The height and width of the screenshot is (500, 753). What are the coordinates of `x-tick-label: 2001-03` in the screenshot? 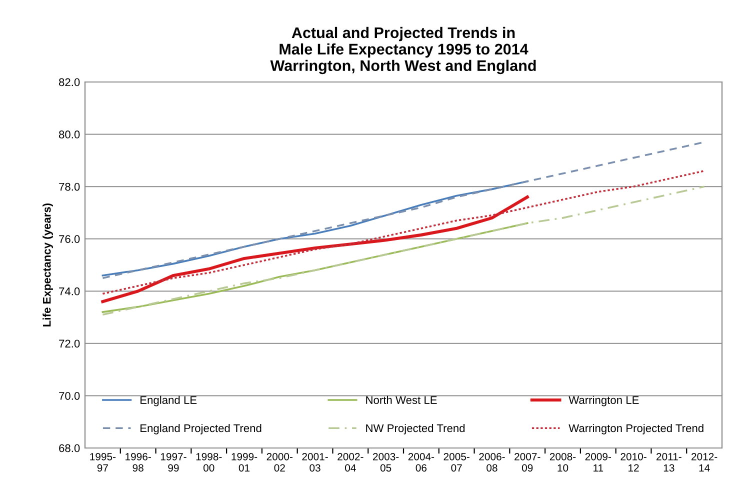 It's located at (315, 462).